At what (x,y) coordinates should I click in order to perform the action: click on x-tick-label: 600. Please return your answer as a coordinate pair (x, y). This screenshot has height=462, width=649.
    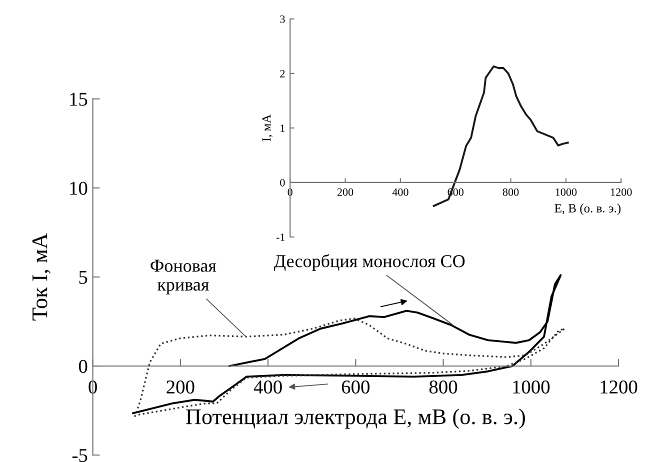
    Looking at the image, I should click on (356, 387).